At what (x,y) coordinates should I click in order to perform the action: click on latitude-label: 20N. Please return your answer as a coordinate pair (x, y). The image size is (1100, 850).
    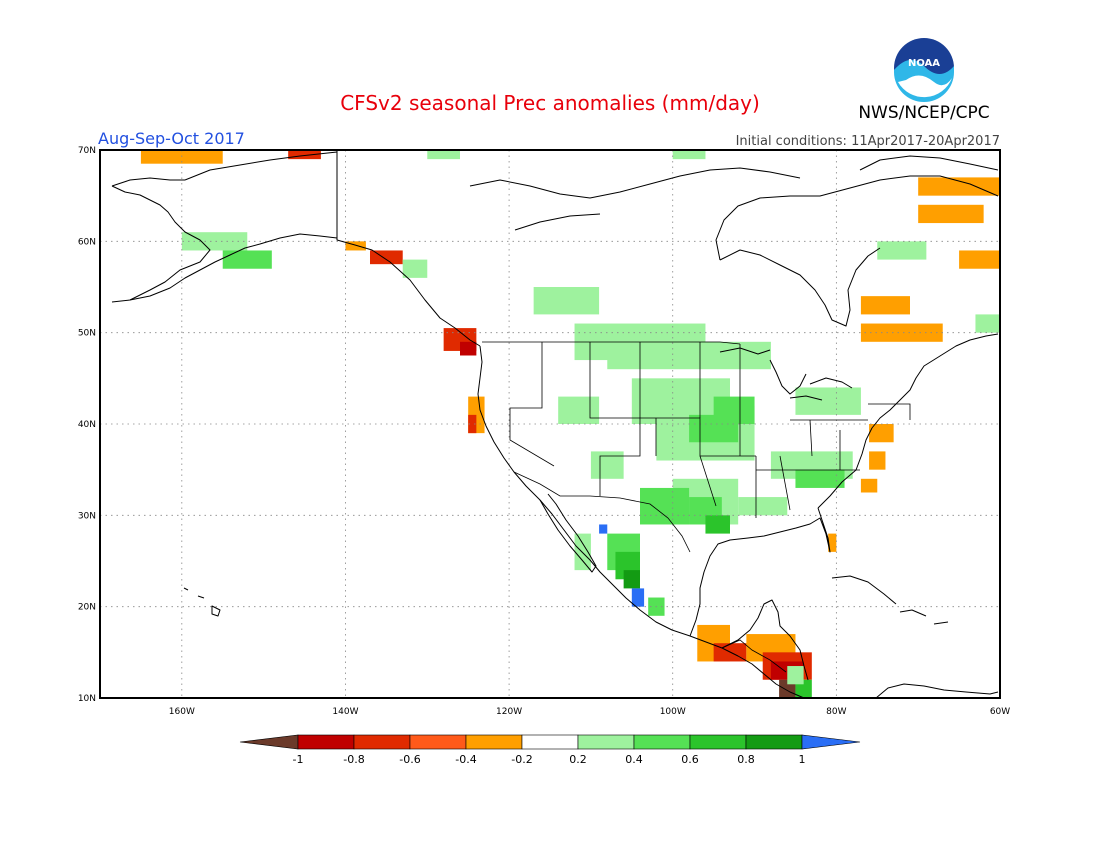
    Looking at the image, I should click on (87, 608).